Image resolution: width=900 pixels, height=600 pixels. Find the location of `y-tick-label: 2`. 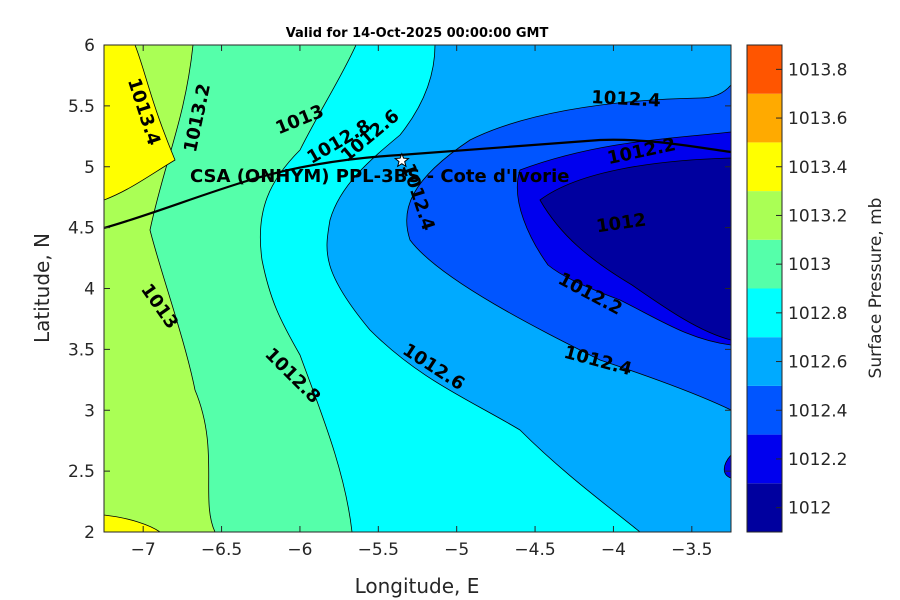

y-tick-label: 2 is located at coordinates (89, 533).